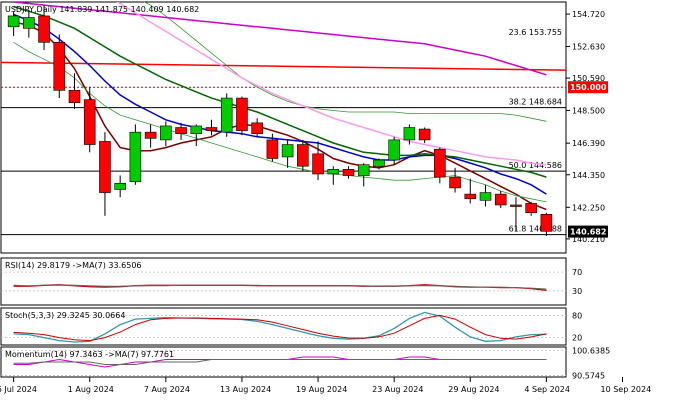 The image size is (700, 400). I want to click on momentum-tick-label-0: 100.6385, so click(591, 350).